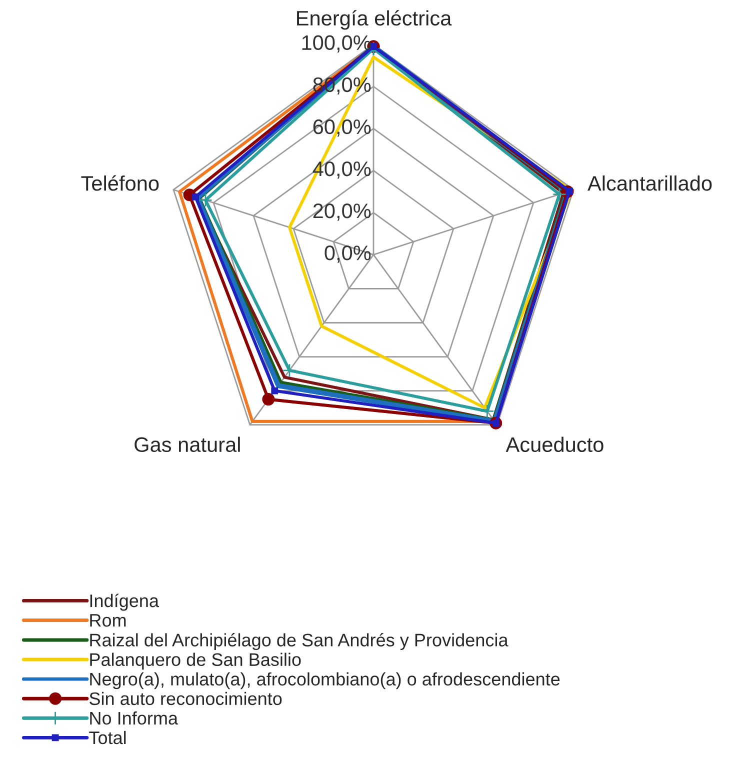  I want to click on legend-label: Total, so click(107, 737).